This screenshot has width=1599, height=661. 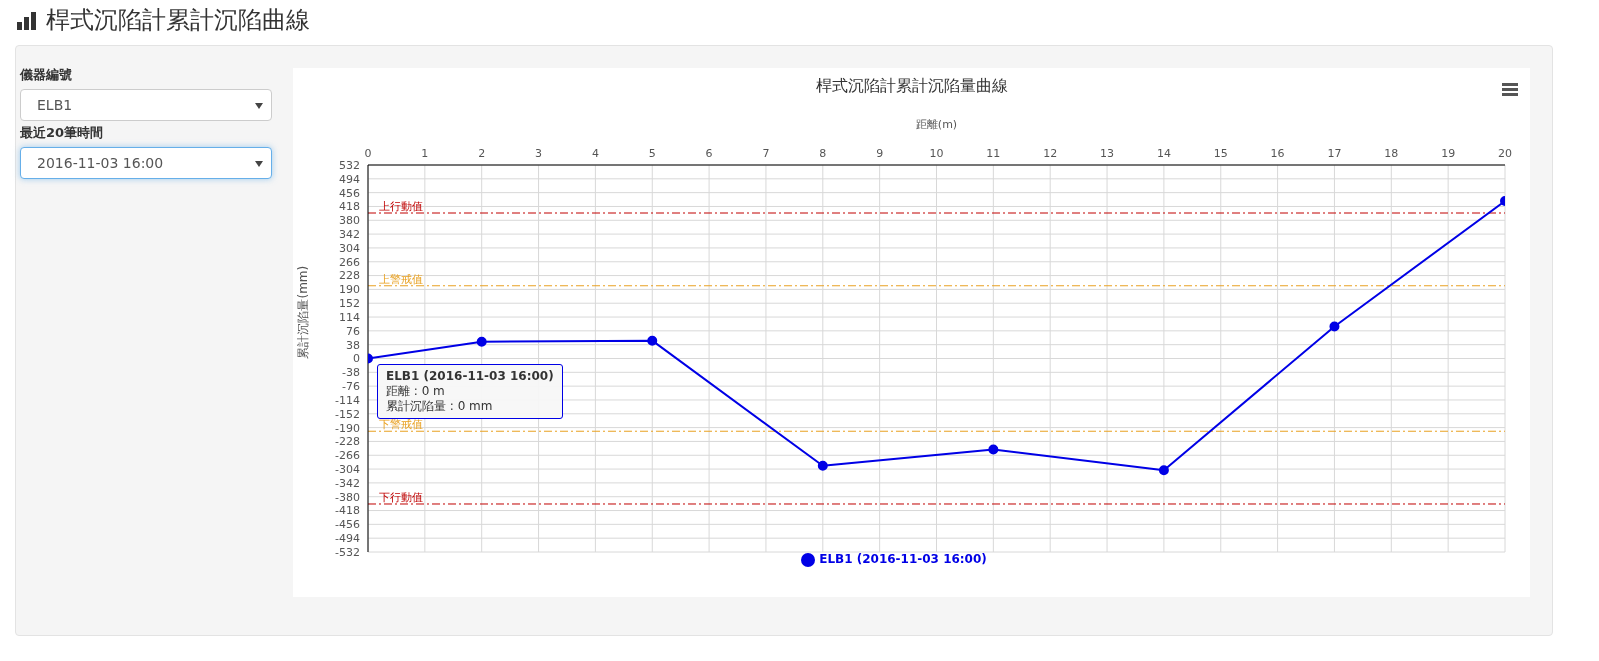 I want to click on y-tick-label: -532, so click(x=347, y=552).